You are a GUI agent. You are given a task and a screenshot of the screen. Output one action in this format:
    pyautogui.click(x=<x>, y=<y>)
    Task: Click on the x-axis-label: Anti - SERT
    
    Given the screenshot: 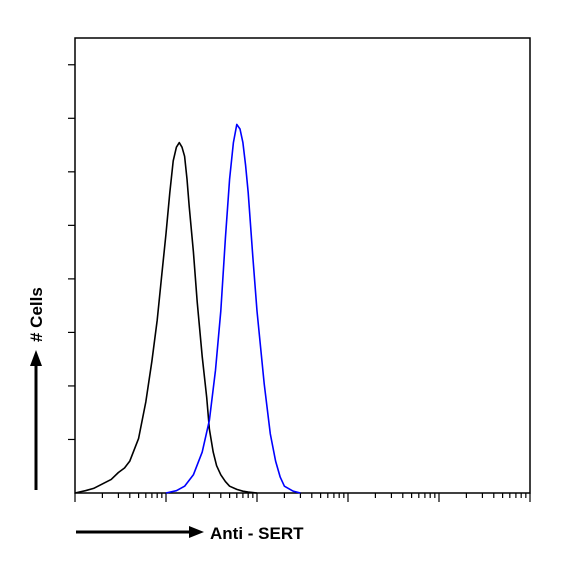 What is the action you would take?
    pyautogui.click(x=257, y=533)
    